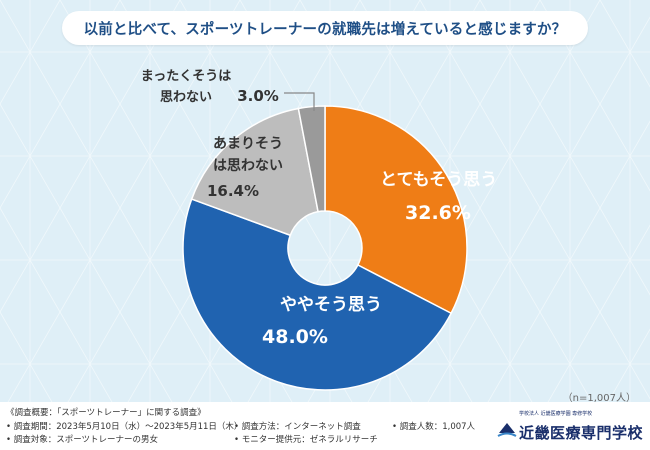 The width and height of the screenshot is (650, 450). Describe the element at coordinates (106, 413) in the screenshot. I see `survey-overview: 《調査概要：「スポーツトレーナー」に関する調査》` at that location.